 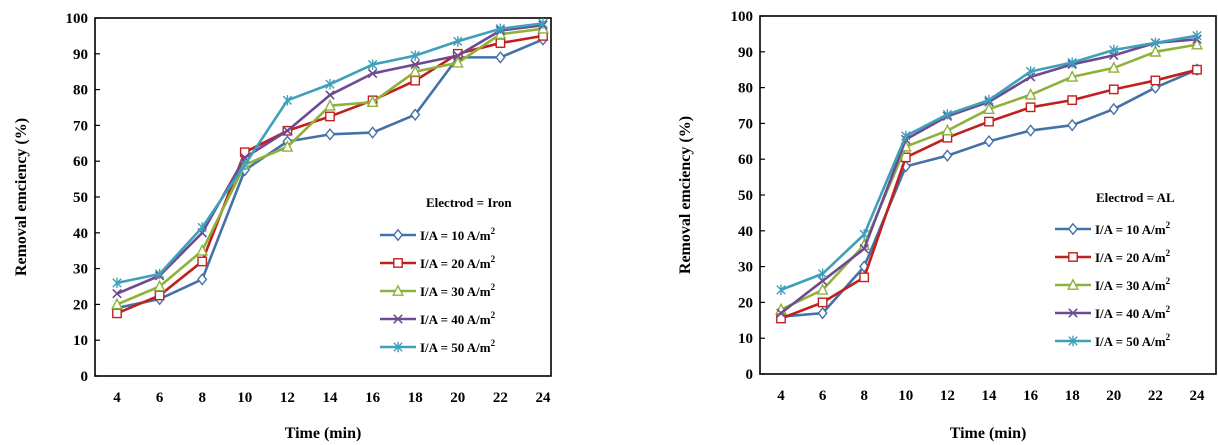 What do you see at coordinates (745, 303) in the screenshot?
I see `y-tick-label: 20` at bounding box center [745, 303].